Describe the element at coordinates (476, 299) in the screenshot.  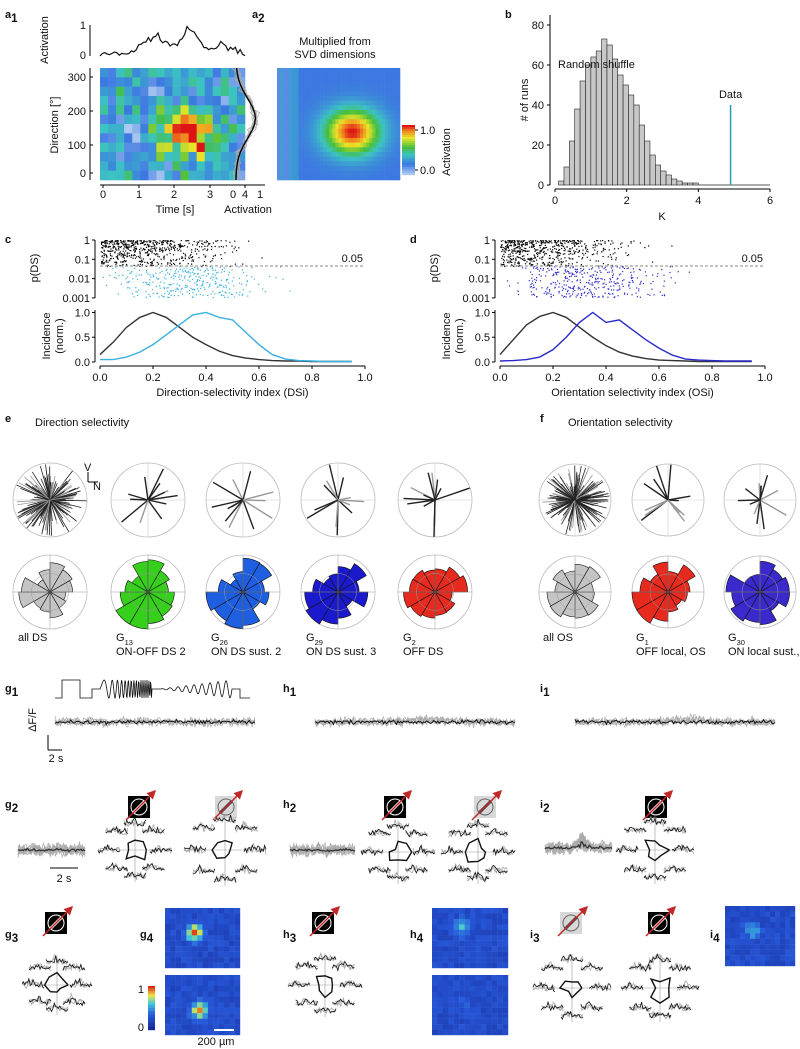
I see `p-tick-label: 0.001` at that location.